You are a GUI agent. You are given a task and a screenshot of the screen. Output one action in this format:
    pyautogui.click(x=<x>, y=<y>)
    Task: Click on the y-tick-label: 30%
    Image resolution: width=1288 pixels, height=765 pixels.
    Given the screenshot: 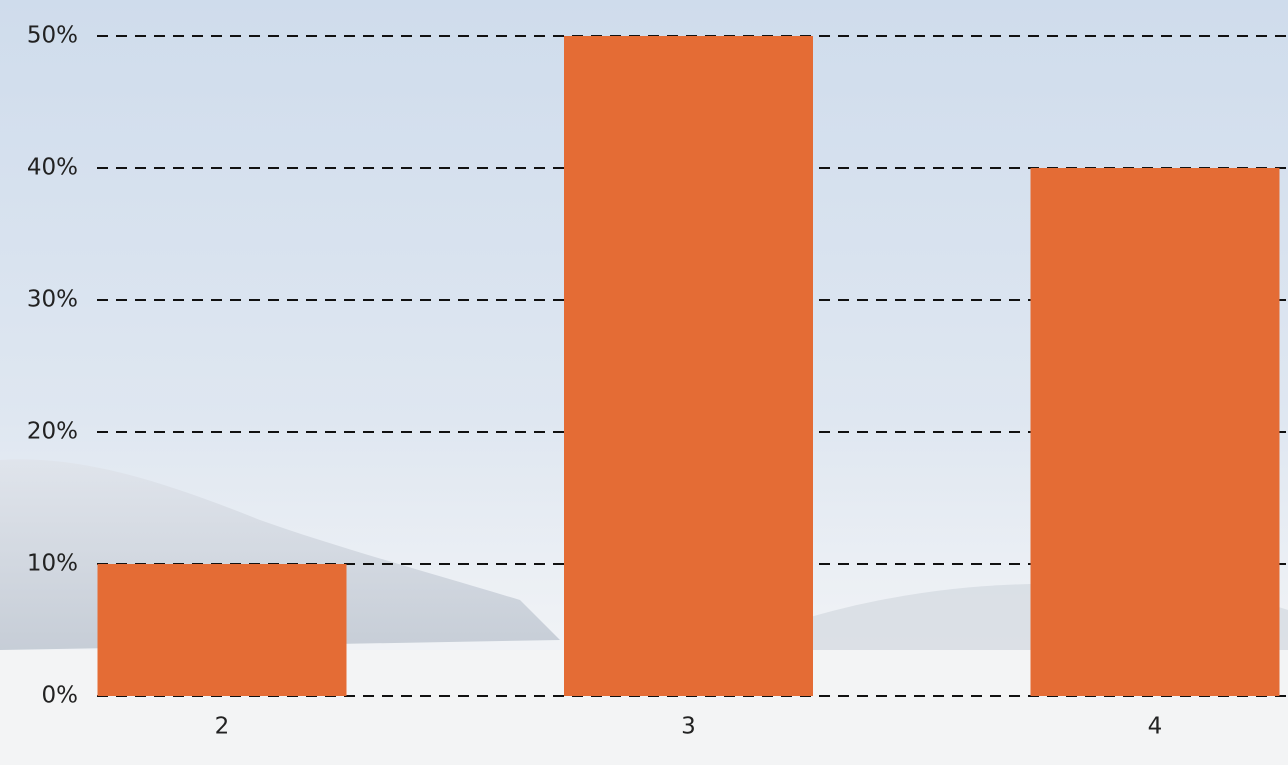 What is the action you would take?
    pyautogui.click(x=52, y=300)
    